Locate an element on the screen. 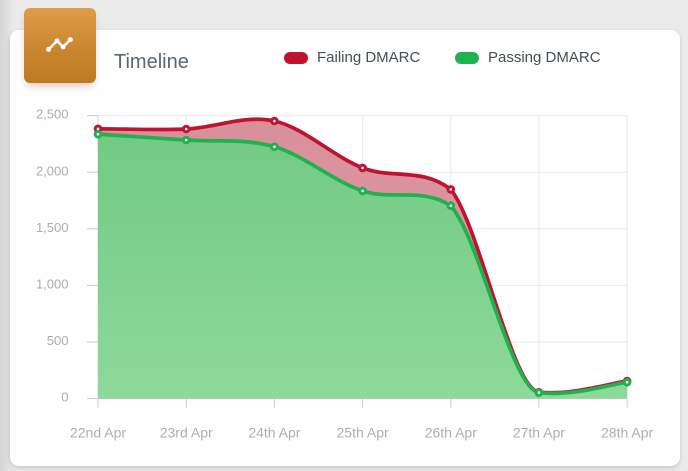 This screenshot has width=688, height=471. svg-text: 28th Apr is located at coordinates (627, 433).